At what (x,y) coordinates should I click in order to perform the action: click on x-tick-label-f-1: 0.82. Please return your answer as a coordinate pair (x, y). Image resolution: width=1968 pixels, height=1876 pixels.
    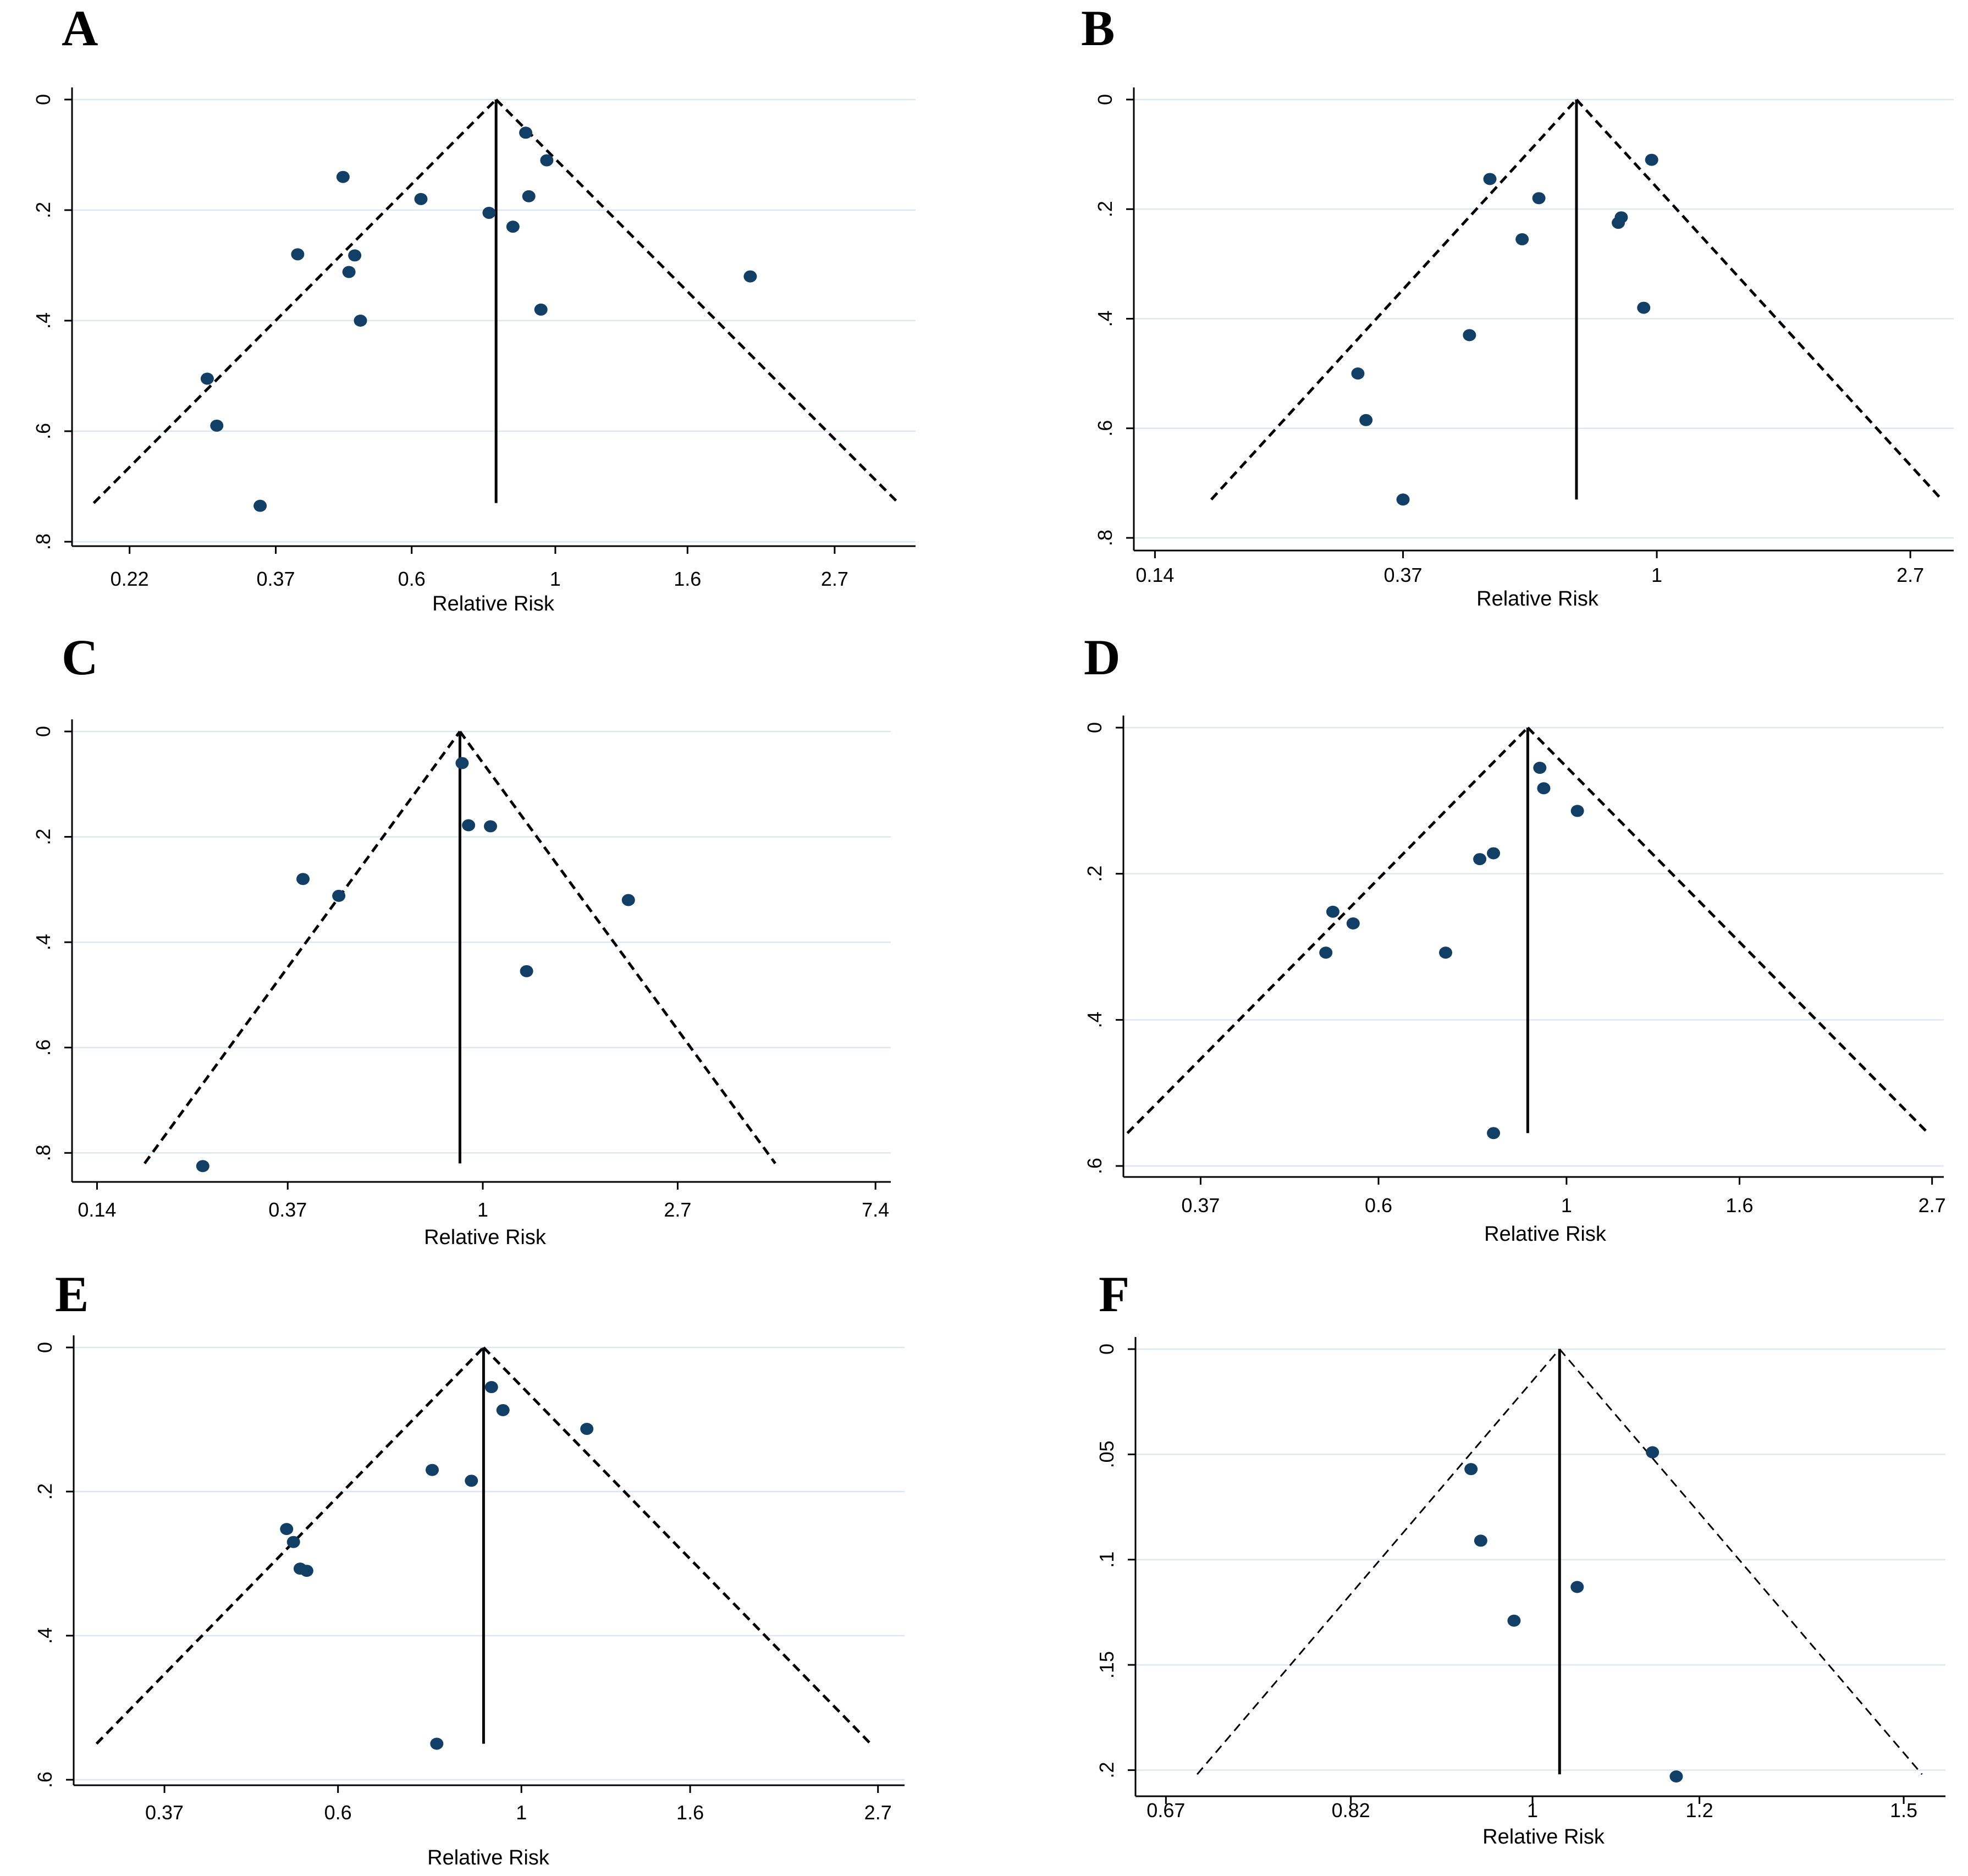
    Looking at the image, I should click on (1351, 1810).